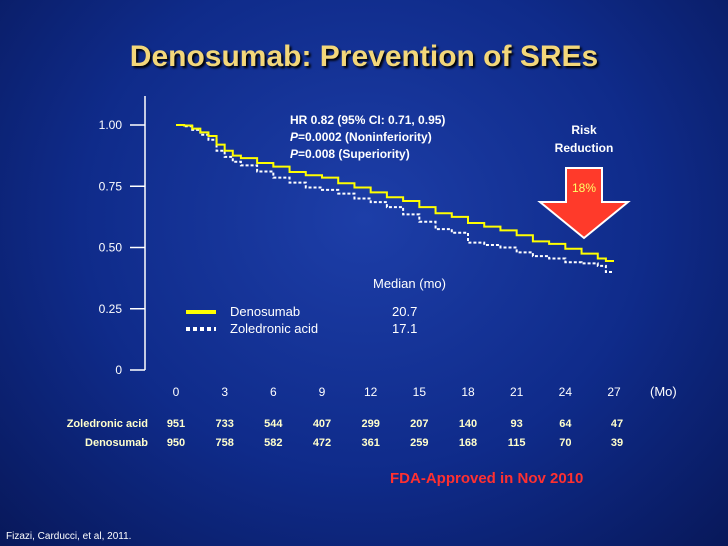 The width and height of the screenshot is (728, 546). I want to click on at-risk-value: 582, so click(273, 443).